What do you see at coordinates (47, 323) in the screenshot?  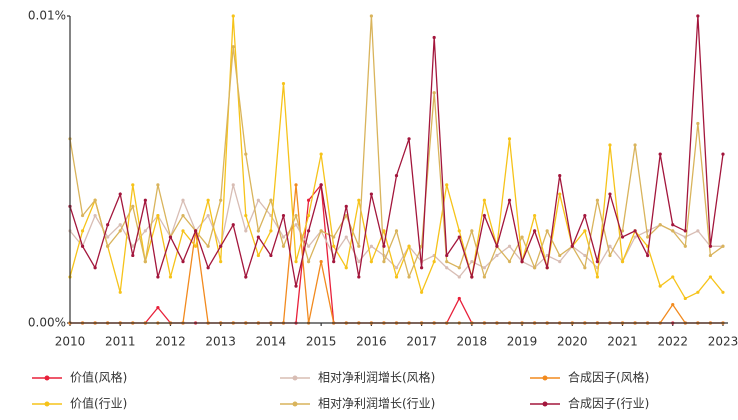 I see `y-tick-label: 0.00%` at bounding box center [47, 323].